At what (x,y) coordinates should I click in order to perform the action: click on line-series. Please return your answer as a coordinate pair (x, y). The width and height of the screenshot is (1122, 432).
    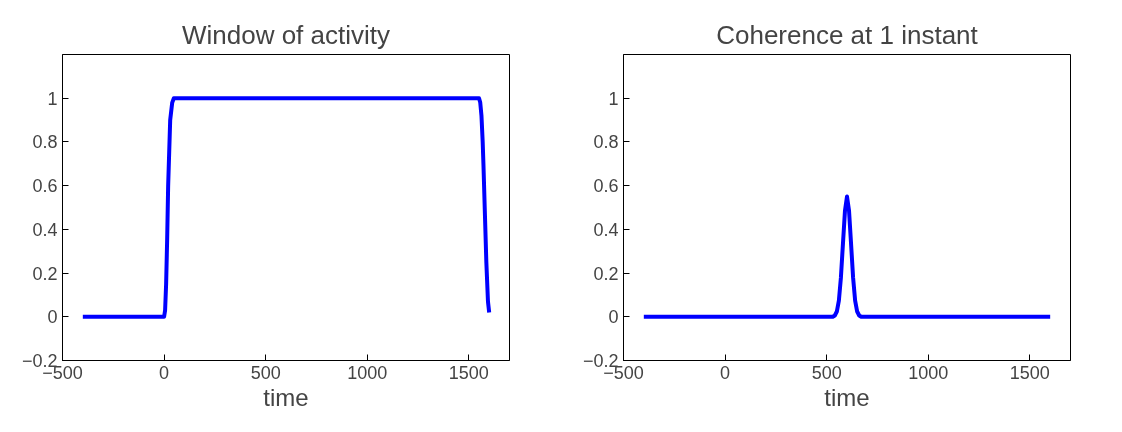
    Looking at the image, I should click on (847, 256).